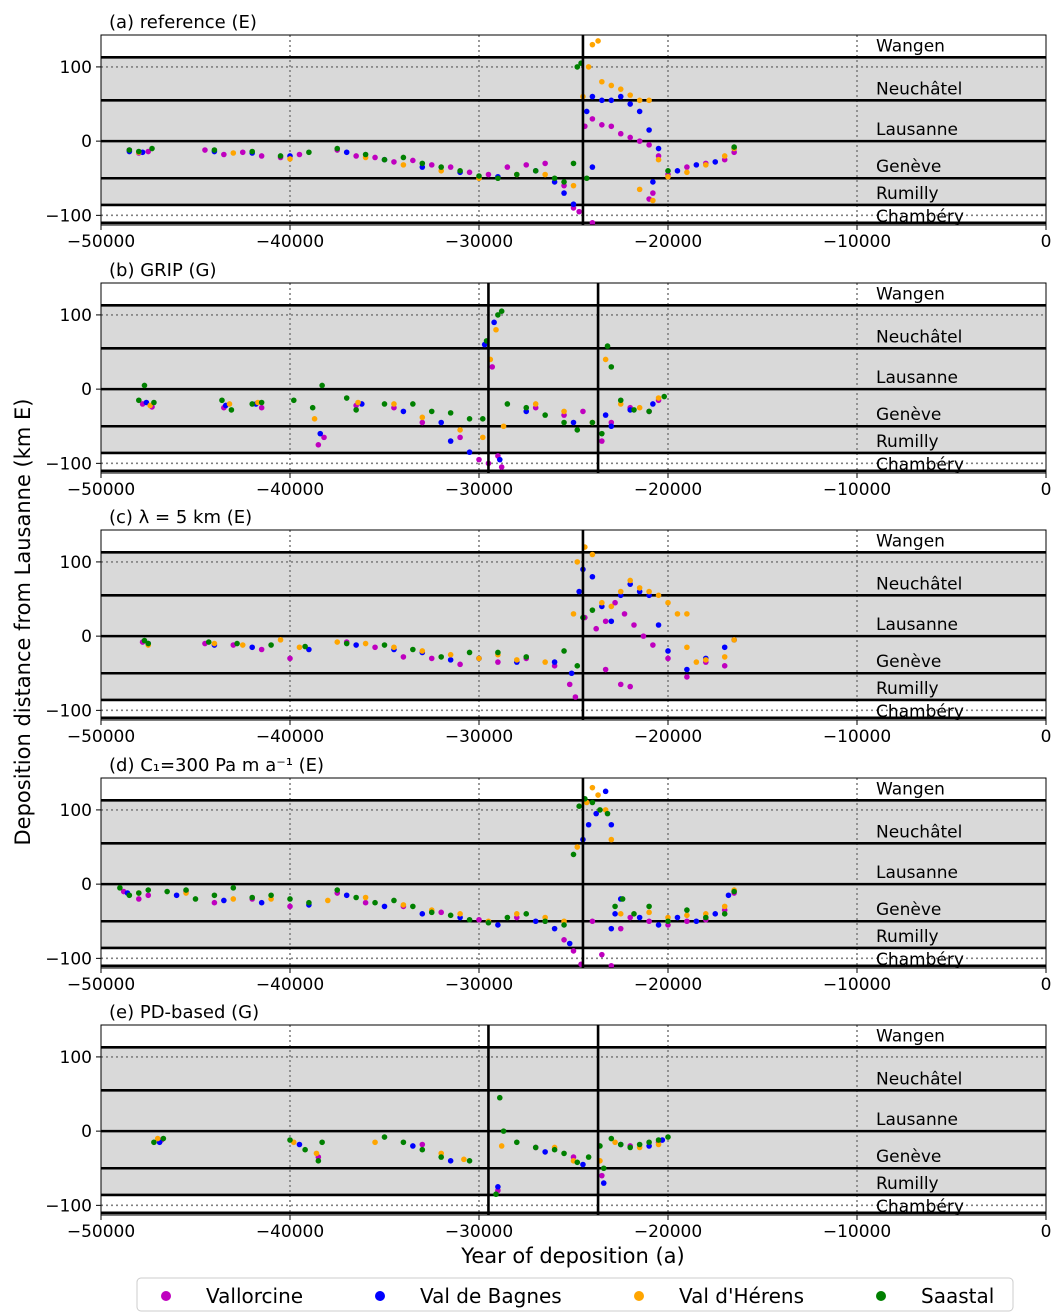 The height and width of the screenshot is (1313, 1054). What do you see at coordinates (572, 1256) in the screenshot?
I see `x-axis-label: Year of deposition (a)` at bounding box center [572, 1256].